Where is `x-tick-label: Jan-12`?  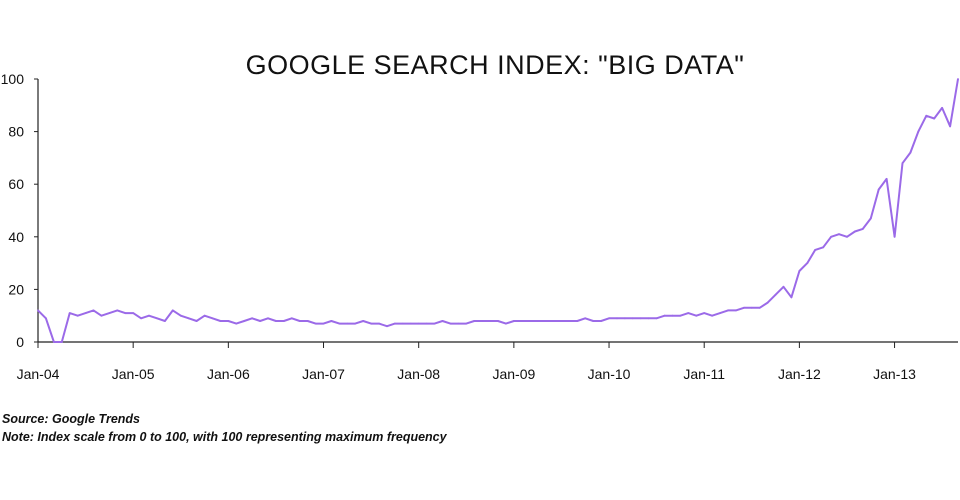 x-tick-label: Jan-12 is located at coordinates (799, 374).